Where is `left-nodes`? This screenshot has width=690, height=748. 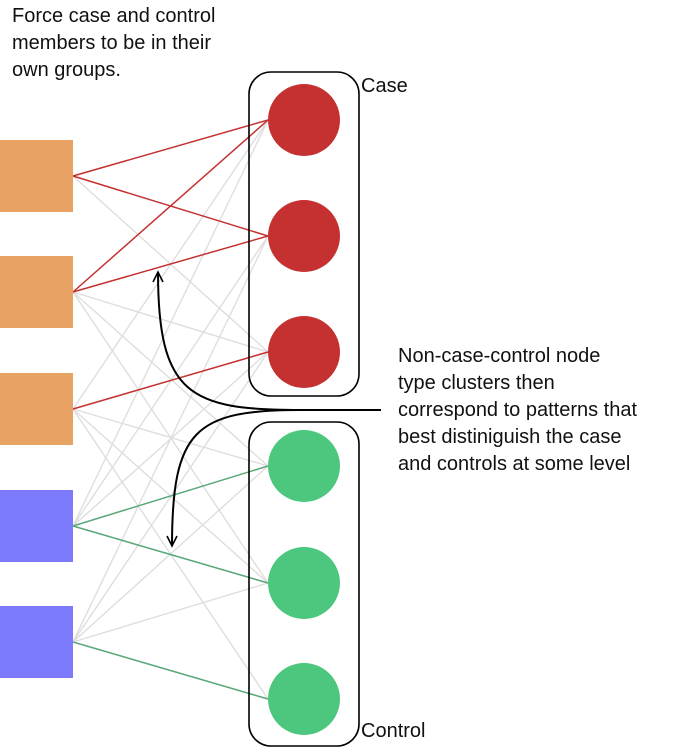
left-nodes is located at coordinates (36, 409).